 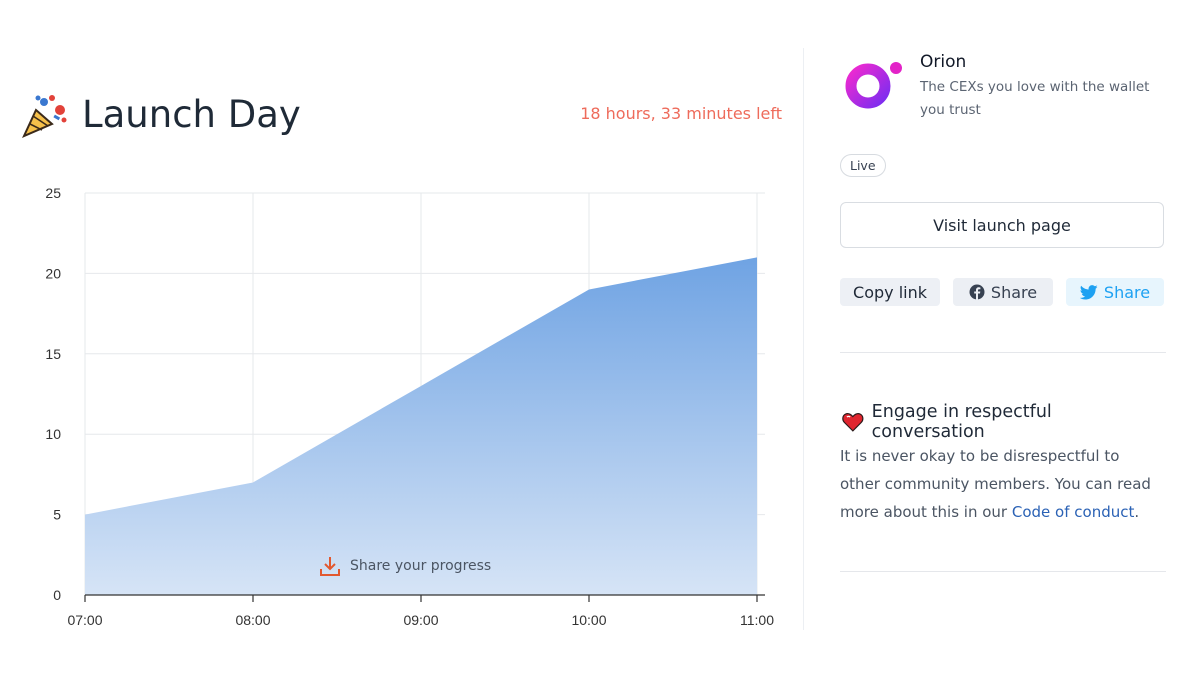 What do you see at coordinates (803, 339) in the screenshot?
I see `panel-divider` at bounding box center [803, 339].